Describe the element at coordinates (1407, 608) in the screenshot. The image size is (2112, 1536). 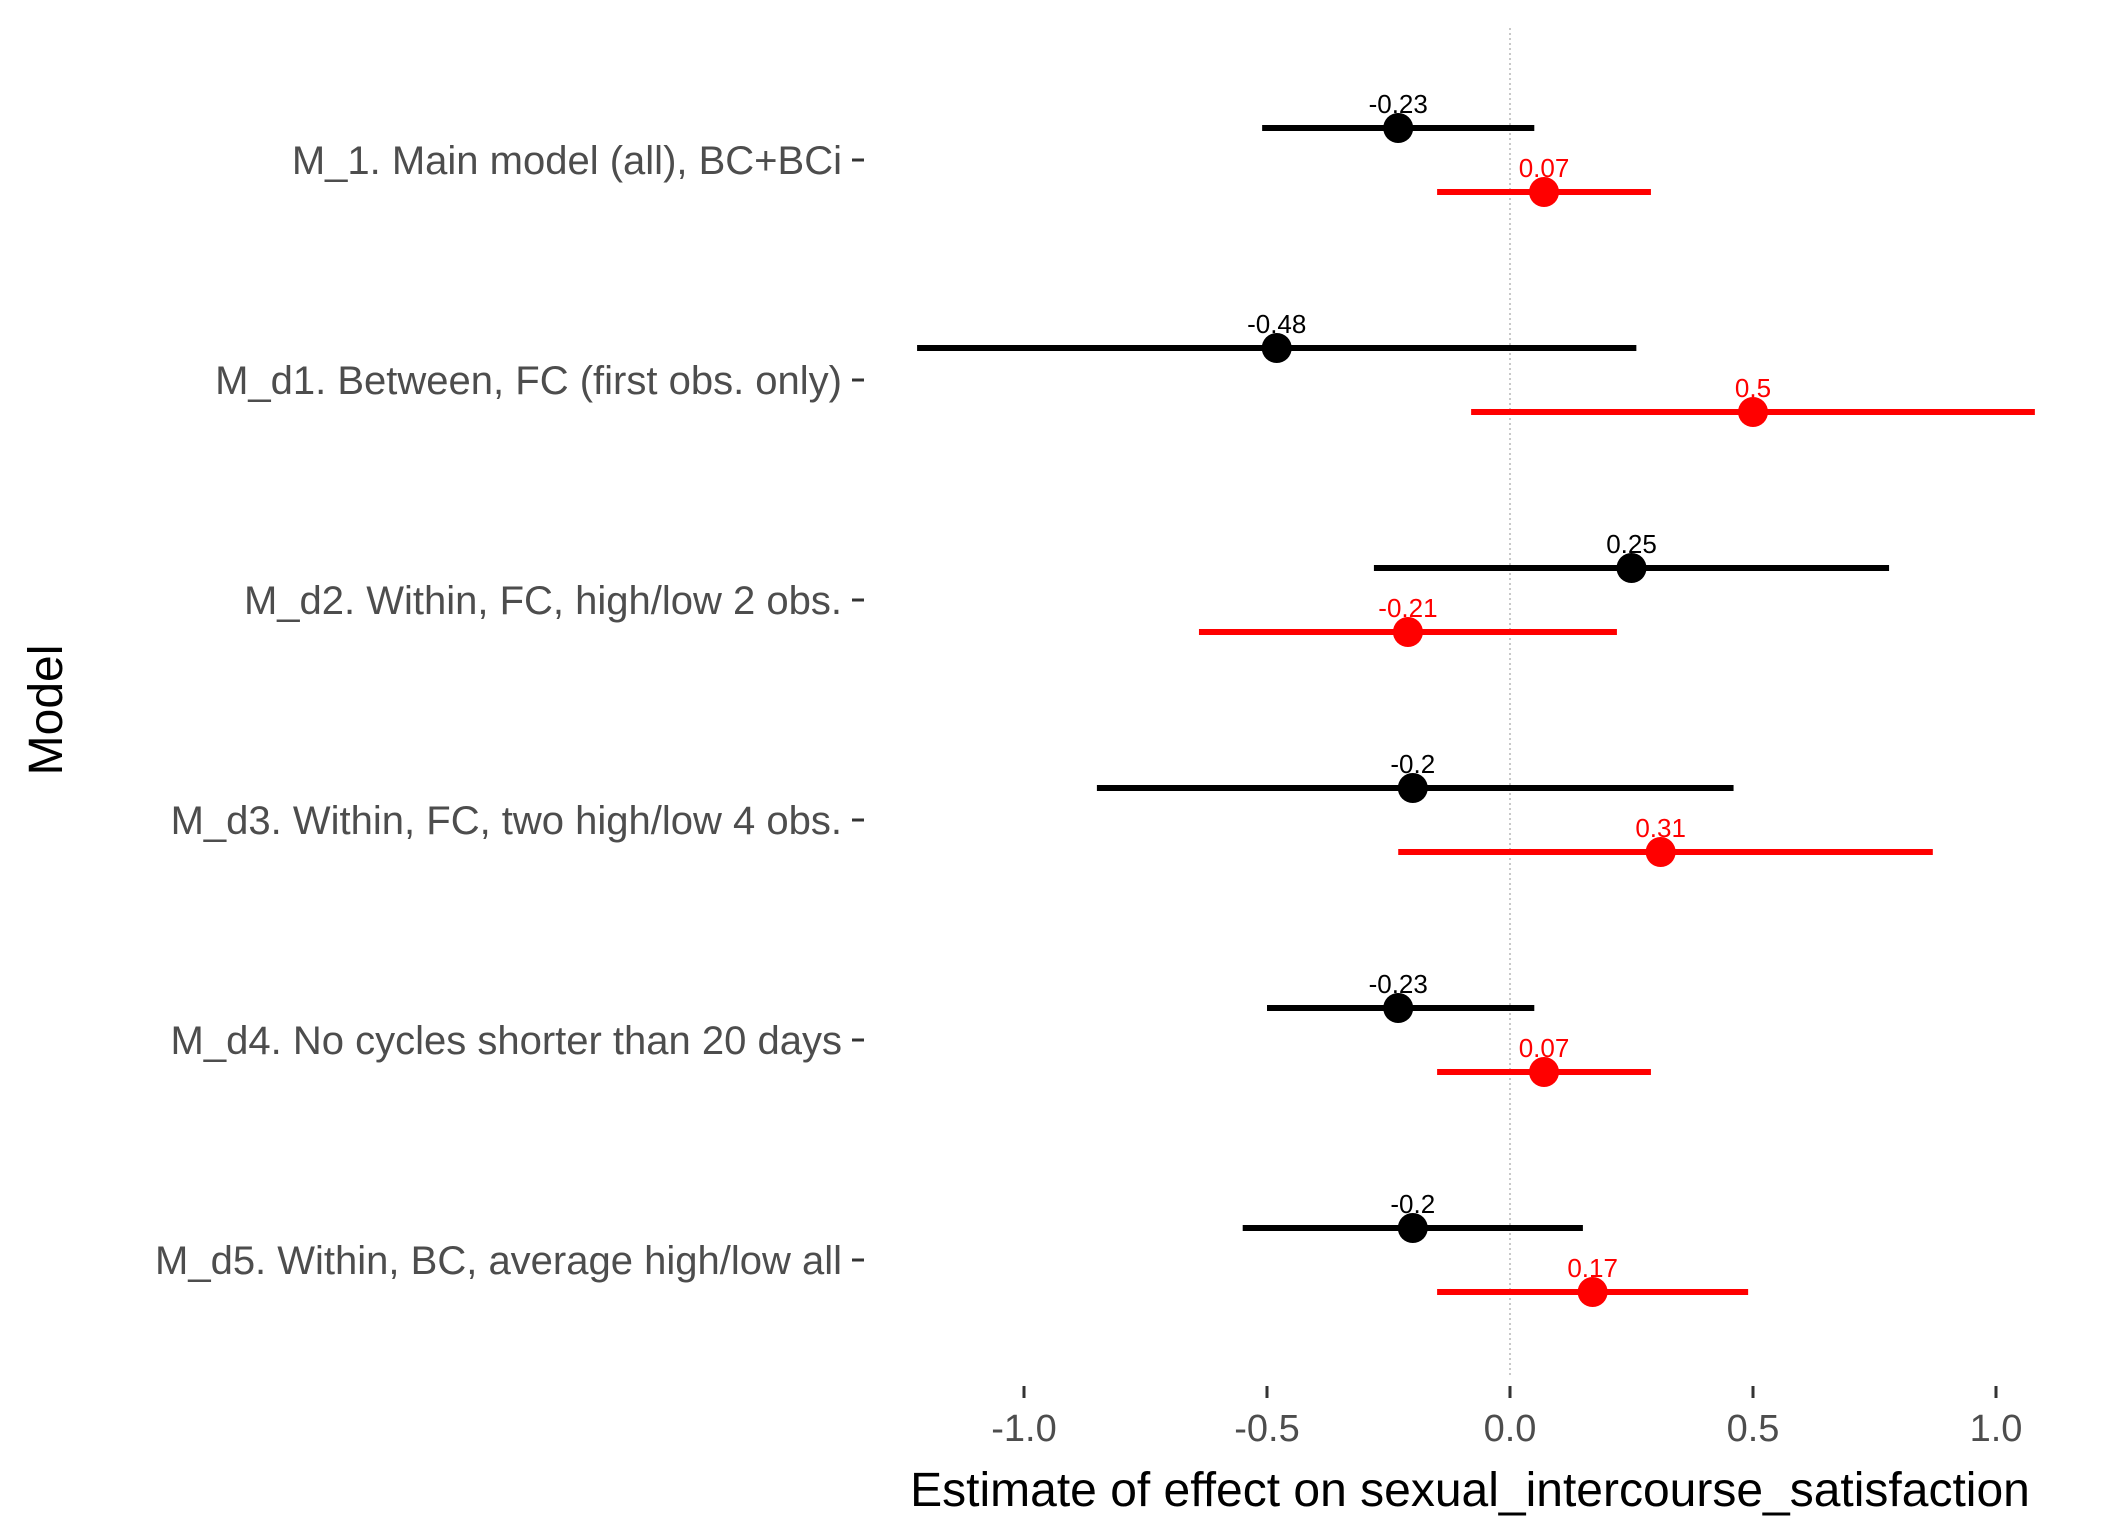
I see `estimate-label: -0.21` at that location.